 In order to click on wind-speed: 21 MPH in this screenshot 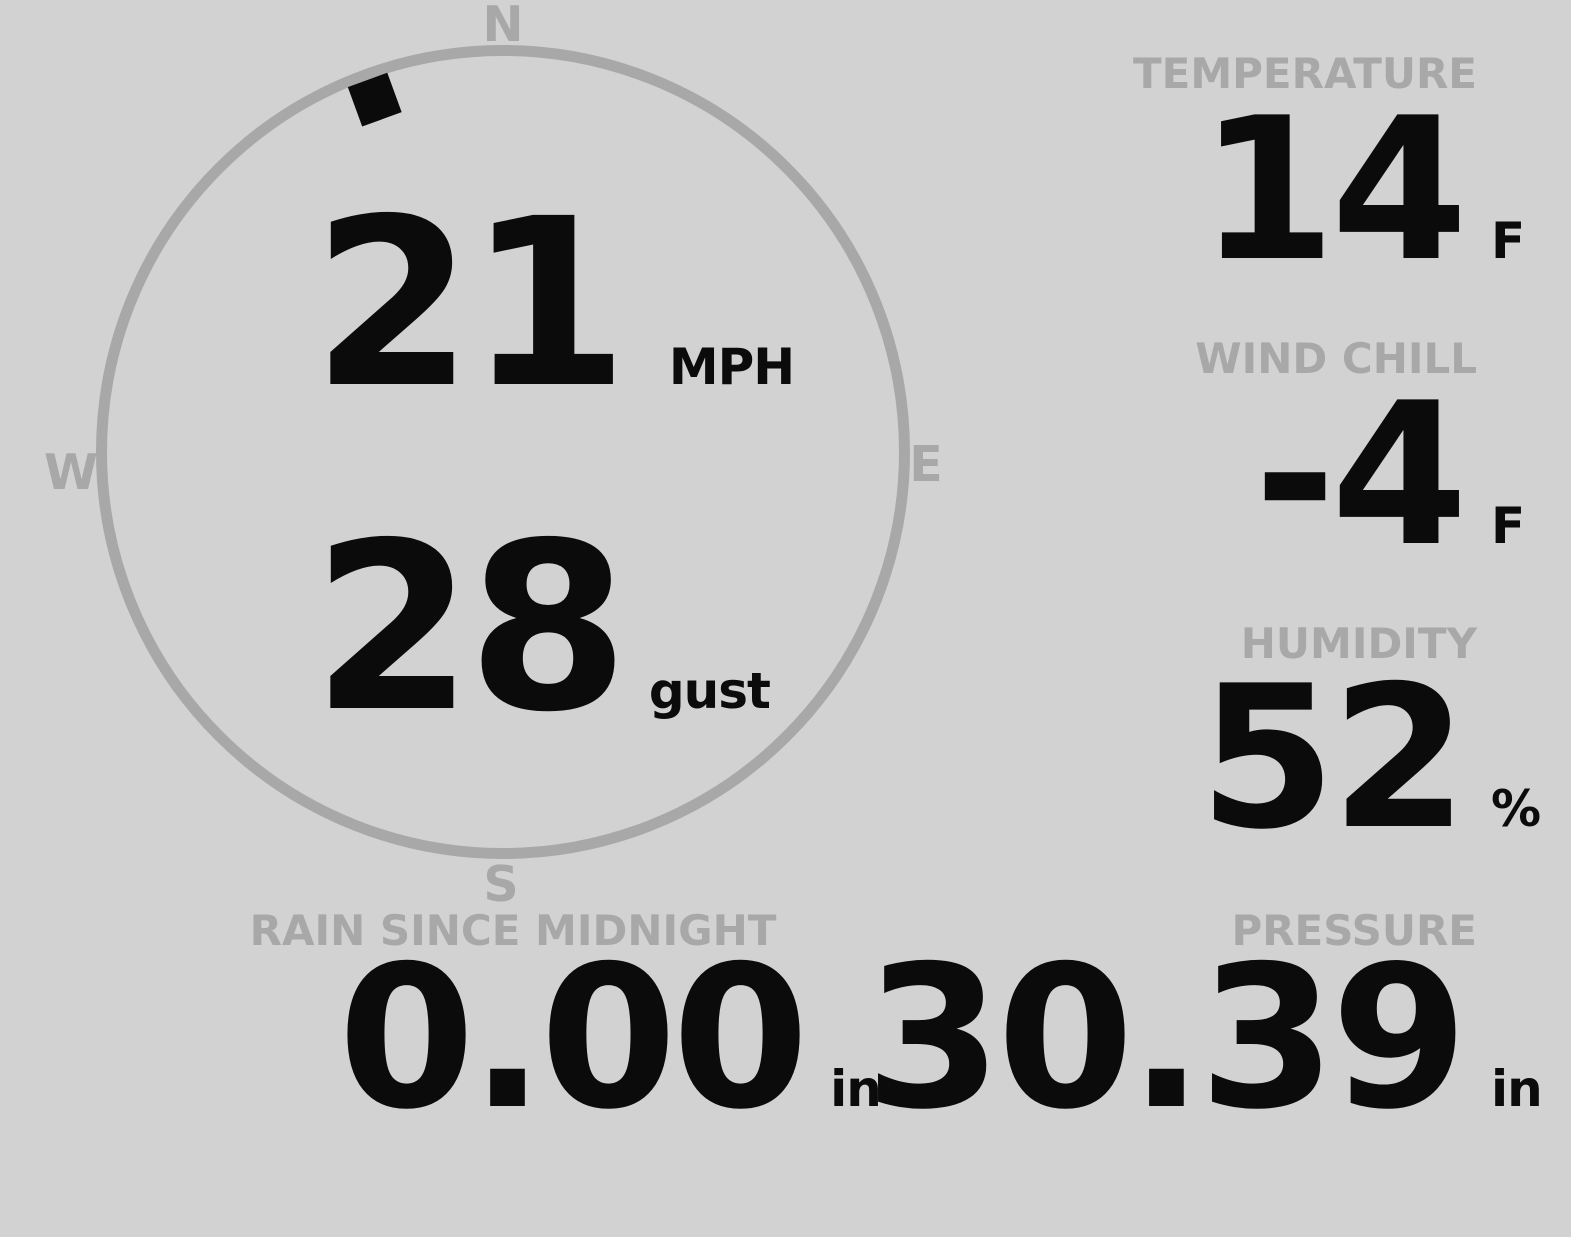, I will do `click(553, 304)`.